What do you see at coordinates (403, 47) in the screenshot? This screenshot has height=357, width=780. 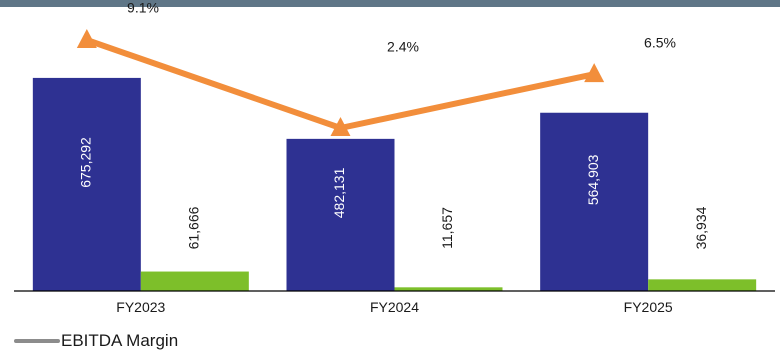 I see `line-value-label: 2.4%` at bounding box center [403, 47].